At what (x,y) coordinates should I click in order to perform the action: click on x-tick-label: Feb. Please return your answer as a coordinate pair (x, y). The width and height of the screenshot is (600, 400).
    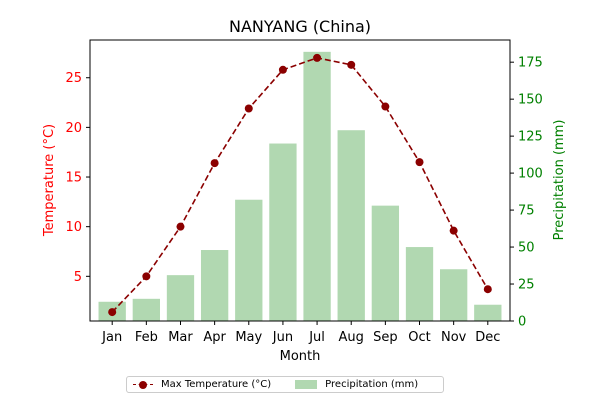
    Looking at the image, I should click on (146, 337).